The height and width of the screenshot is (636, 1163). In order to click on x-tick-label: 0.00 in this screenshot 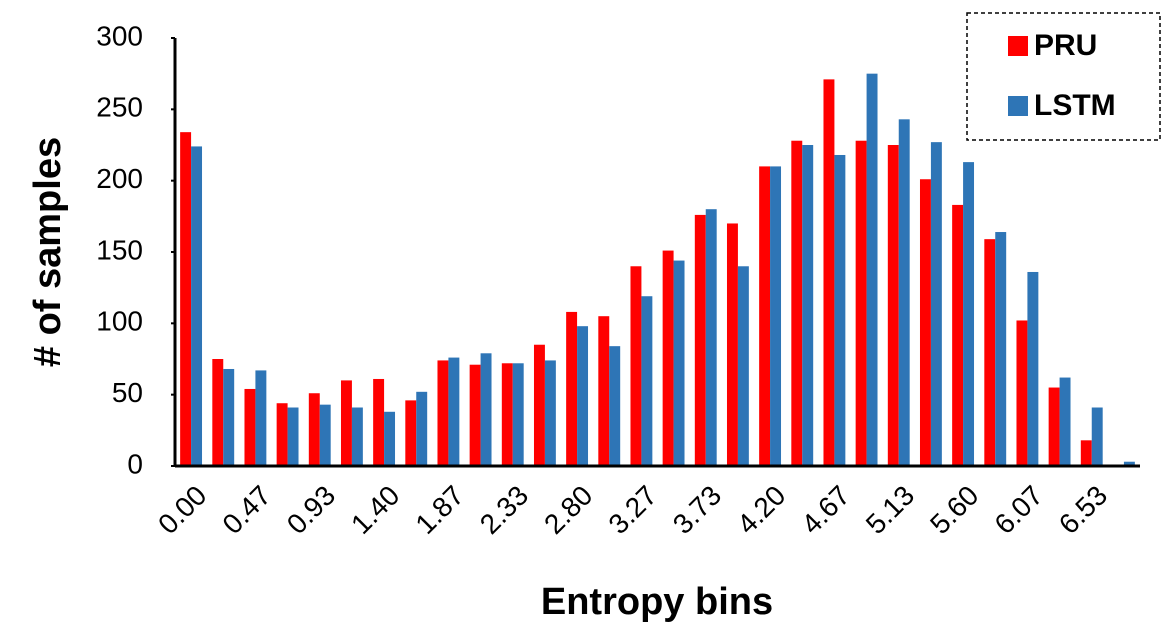, I will do `click(182, 510)`.